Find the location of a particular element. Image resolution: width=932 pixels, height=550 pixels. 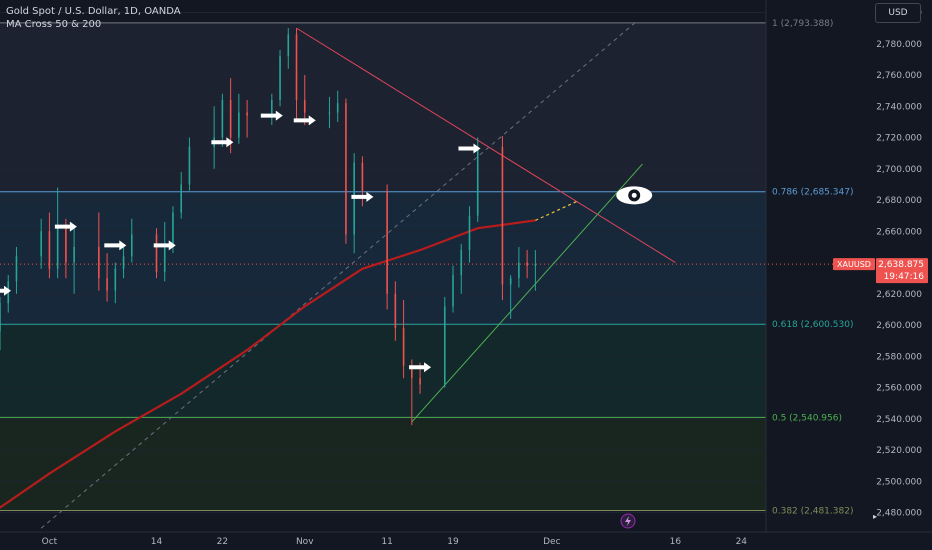

currency-button: USD is located at coordinates (898, 13).